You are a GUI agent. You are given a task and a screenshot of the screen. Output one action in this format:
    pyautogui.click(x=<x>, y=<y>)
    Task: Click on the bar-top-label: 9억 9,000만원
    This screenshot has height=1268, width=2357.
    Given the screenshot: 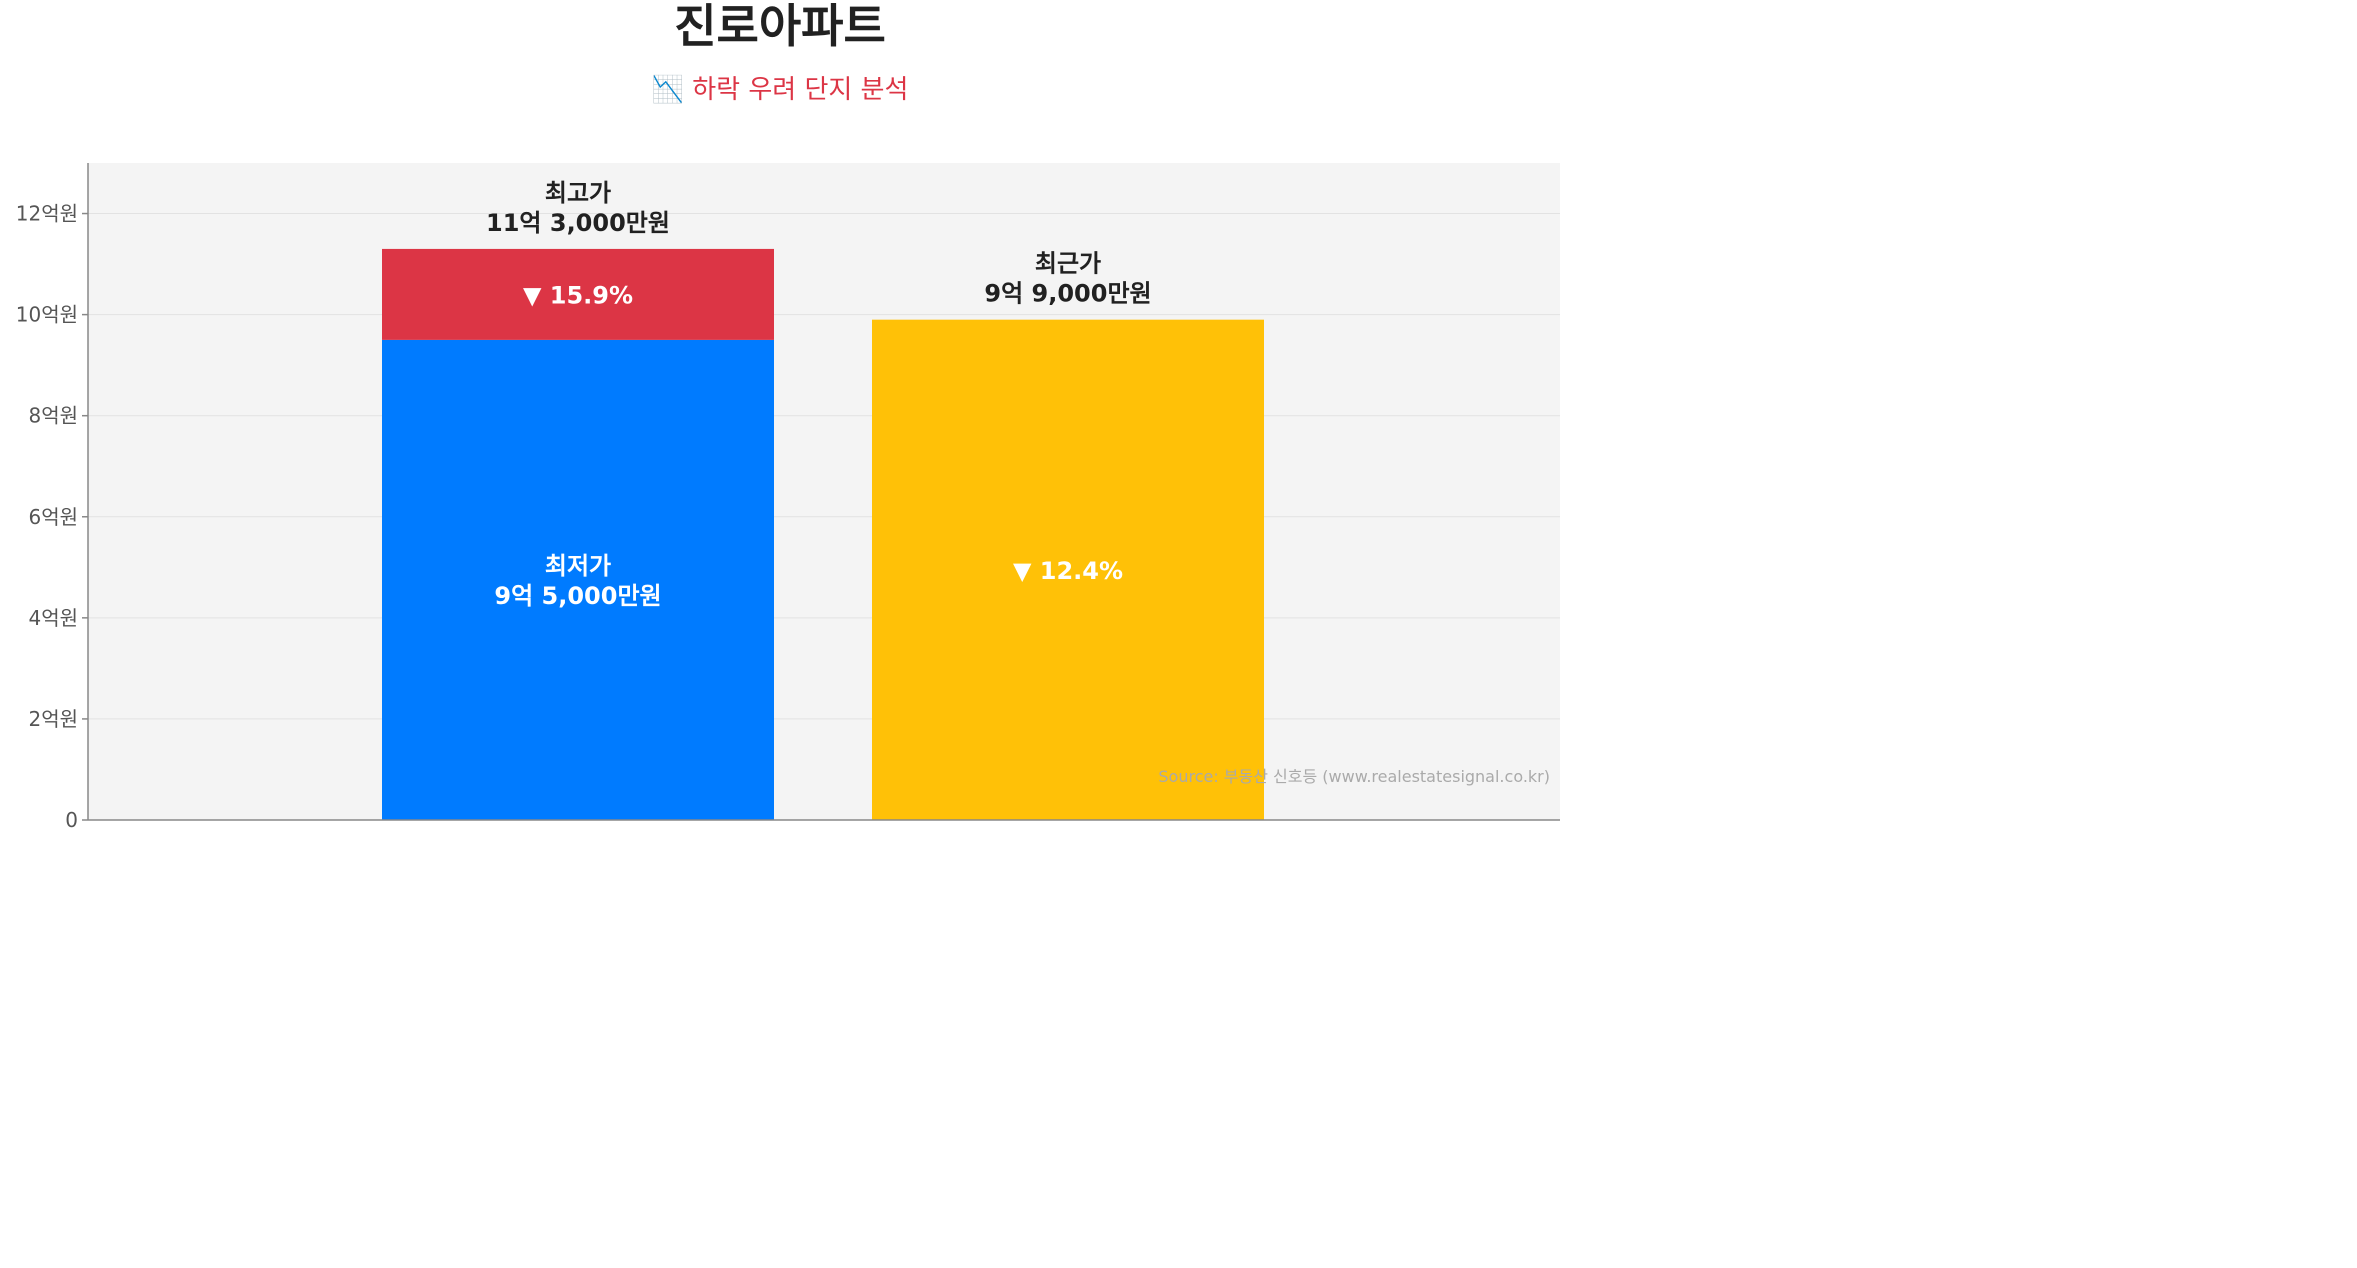 What is the action you would take?
    pyautogui.click(x=1067, y=294)
    